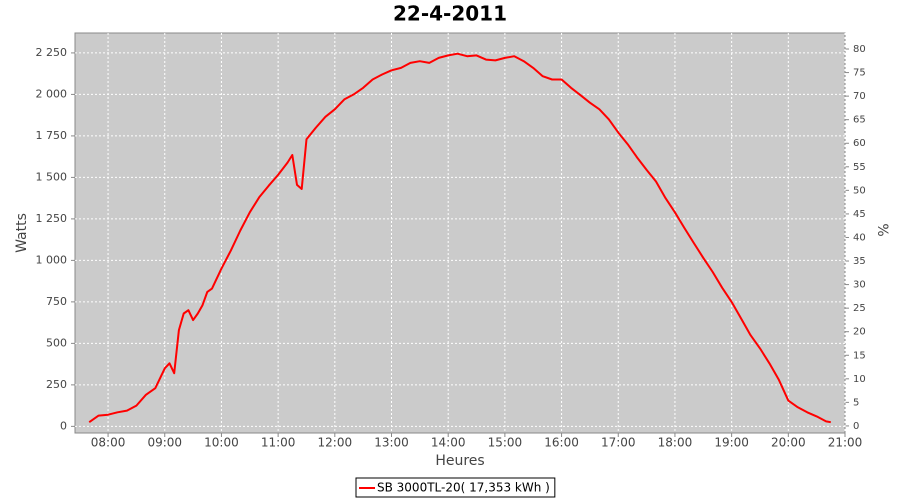  I want to click on x-tick-label: 11:00, so click(278, 443).